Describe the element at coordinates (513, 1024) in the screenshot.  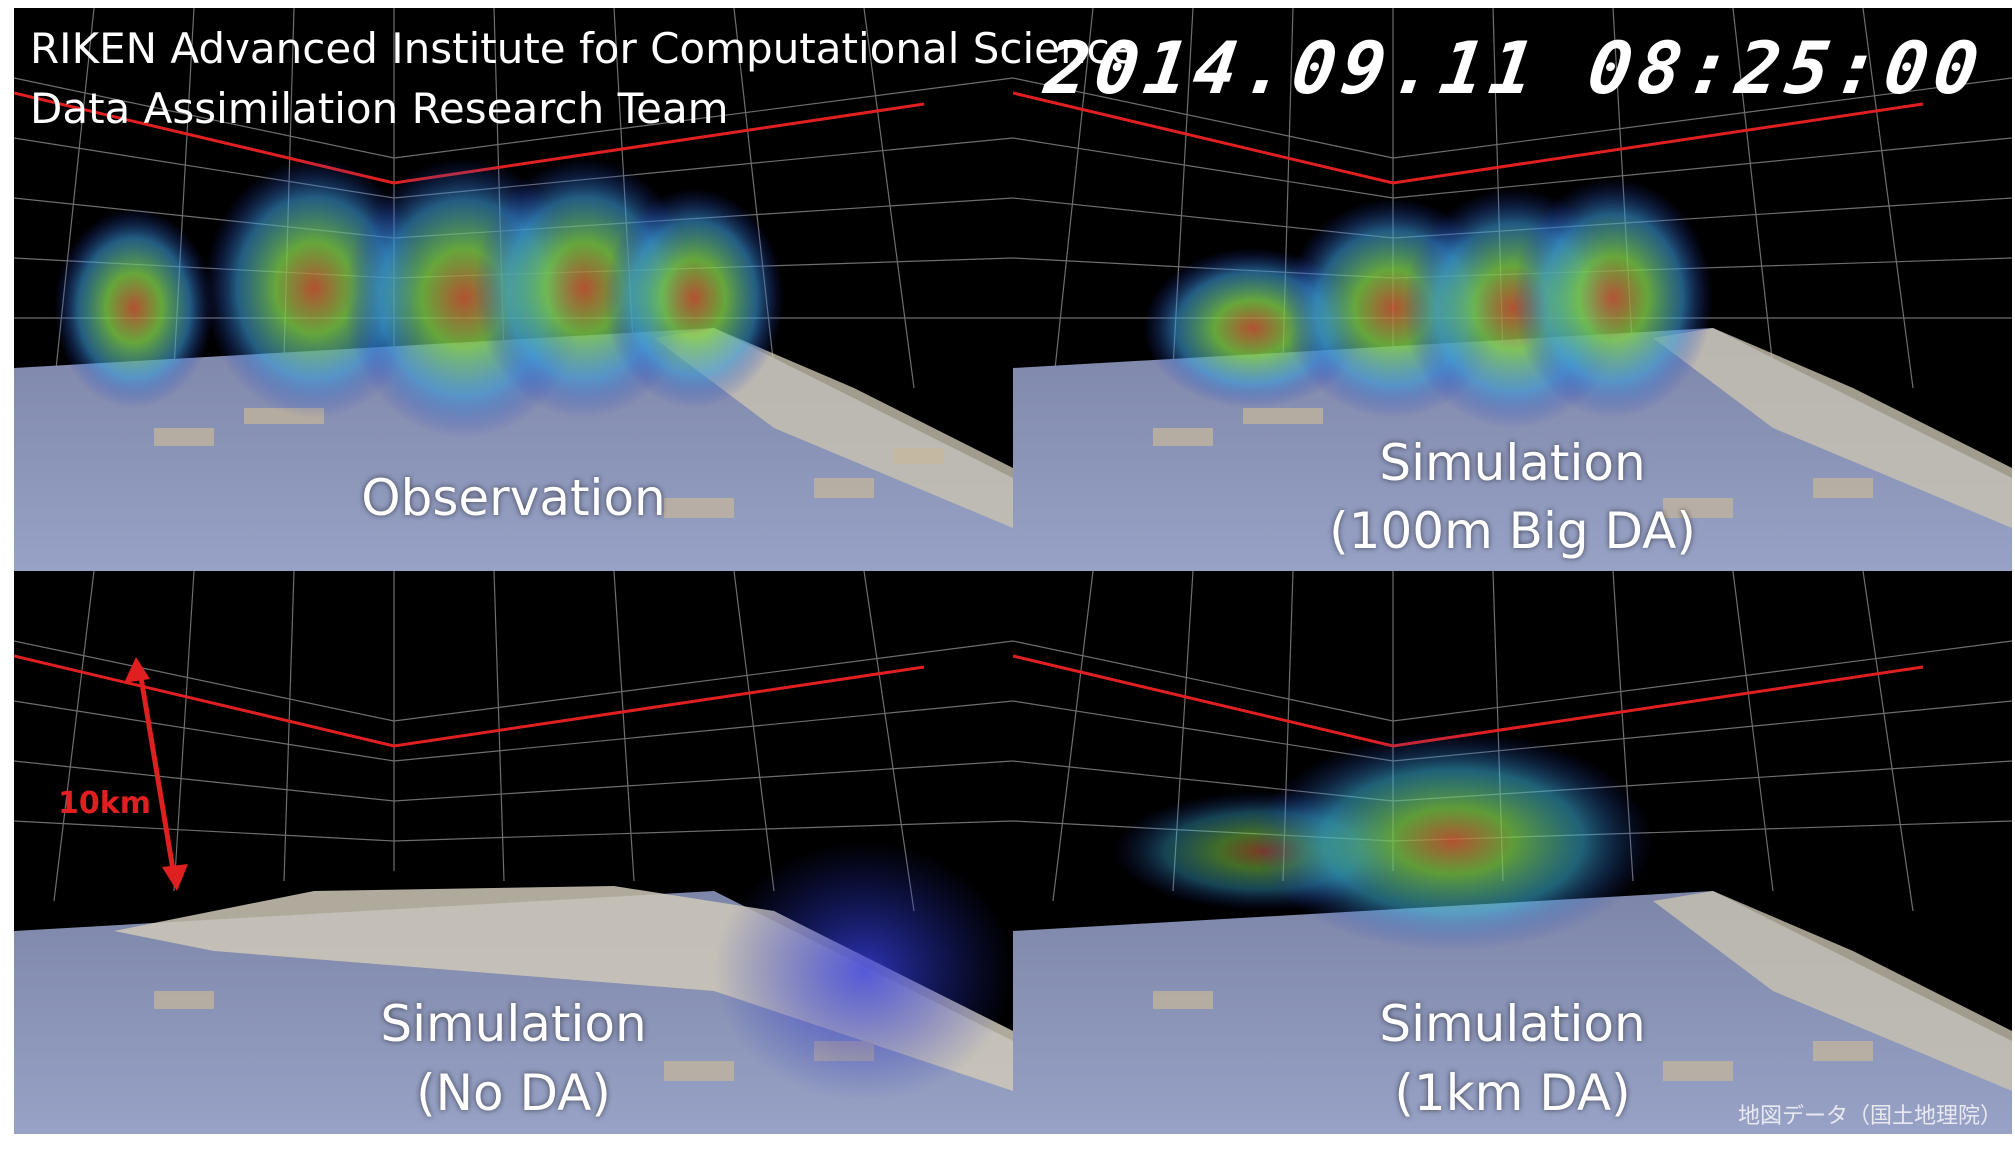
I see `panel-label-no-da-line1: Simulation` at that location.